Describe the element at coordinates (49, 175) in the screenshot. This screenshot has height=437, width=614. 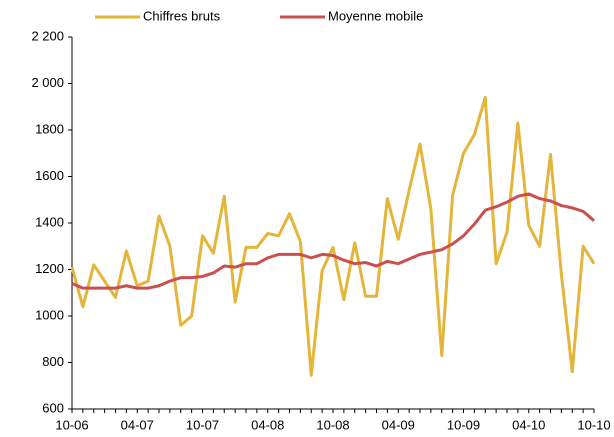
I see `y-tick-label: 1600` at that location.